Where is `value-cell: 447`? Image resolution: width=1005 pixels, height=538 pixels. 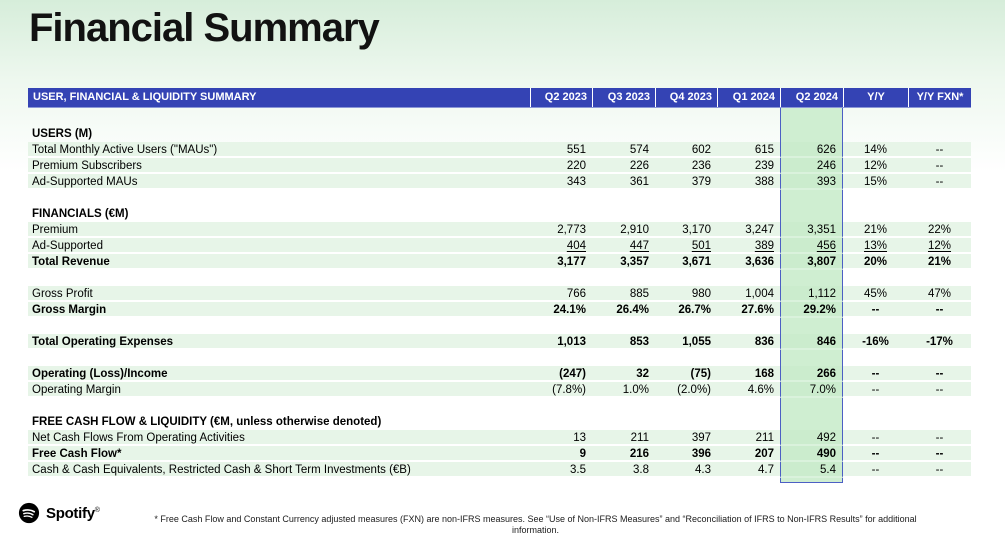
value-cell: 447 is located at coordinates (623, 246).